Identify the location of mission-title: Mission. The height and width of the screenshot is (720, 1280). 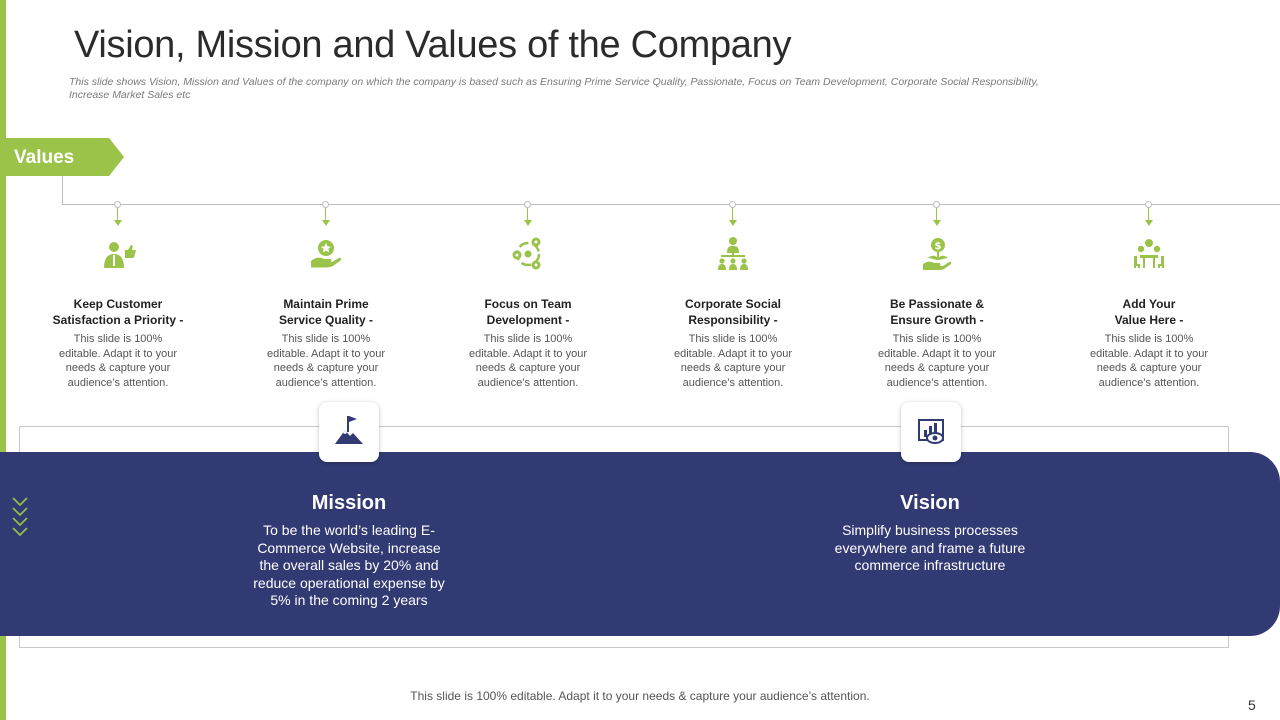
(349, 503).